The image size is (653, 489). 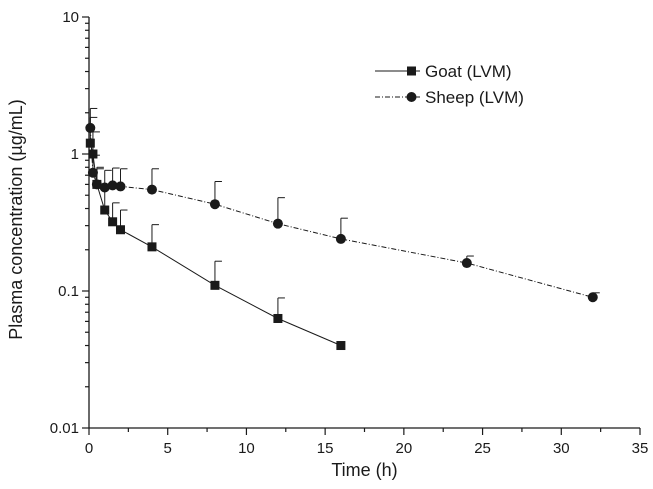 I want to click on y-tick-label: 0.01, so click(x=64, y=428).